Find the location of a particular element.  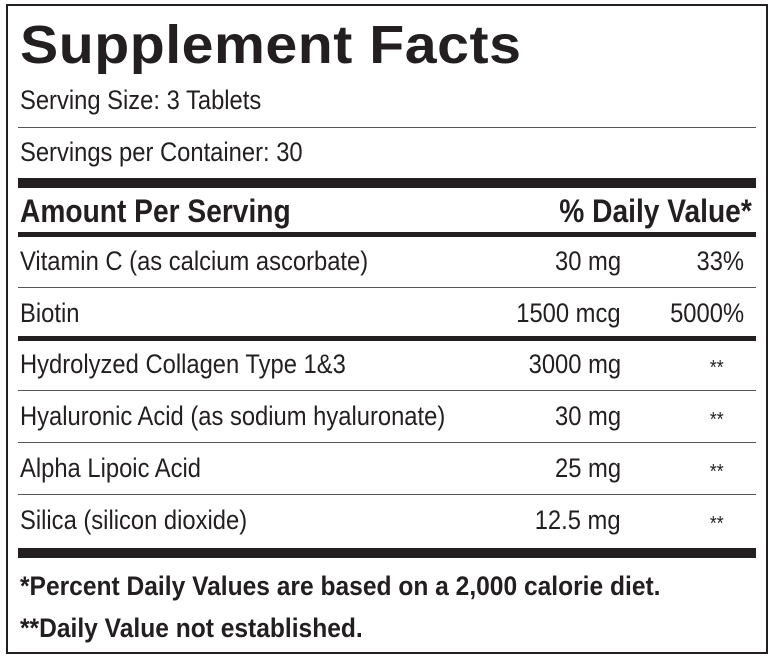

ingredient-amount: 1500 mcg is located at coordinates (568, 313).